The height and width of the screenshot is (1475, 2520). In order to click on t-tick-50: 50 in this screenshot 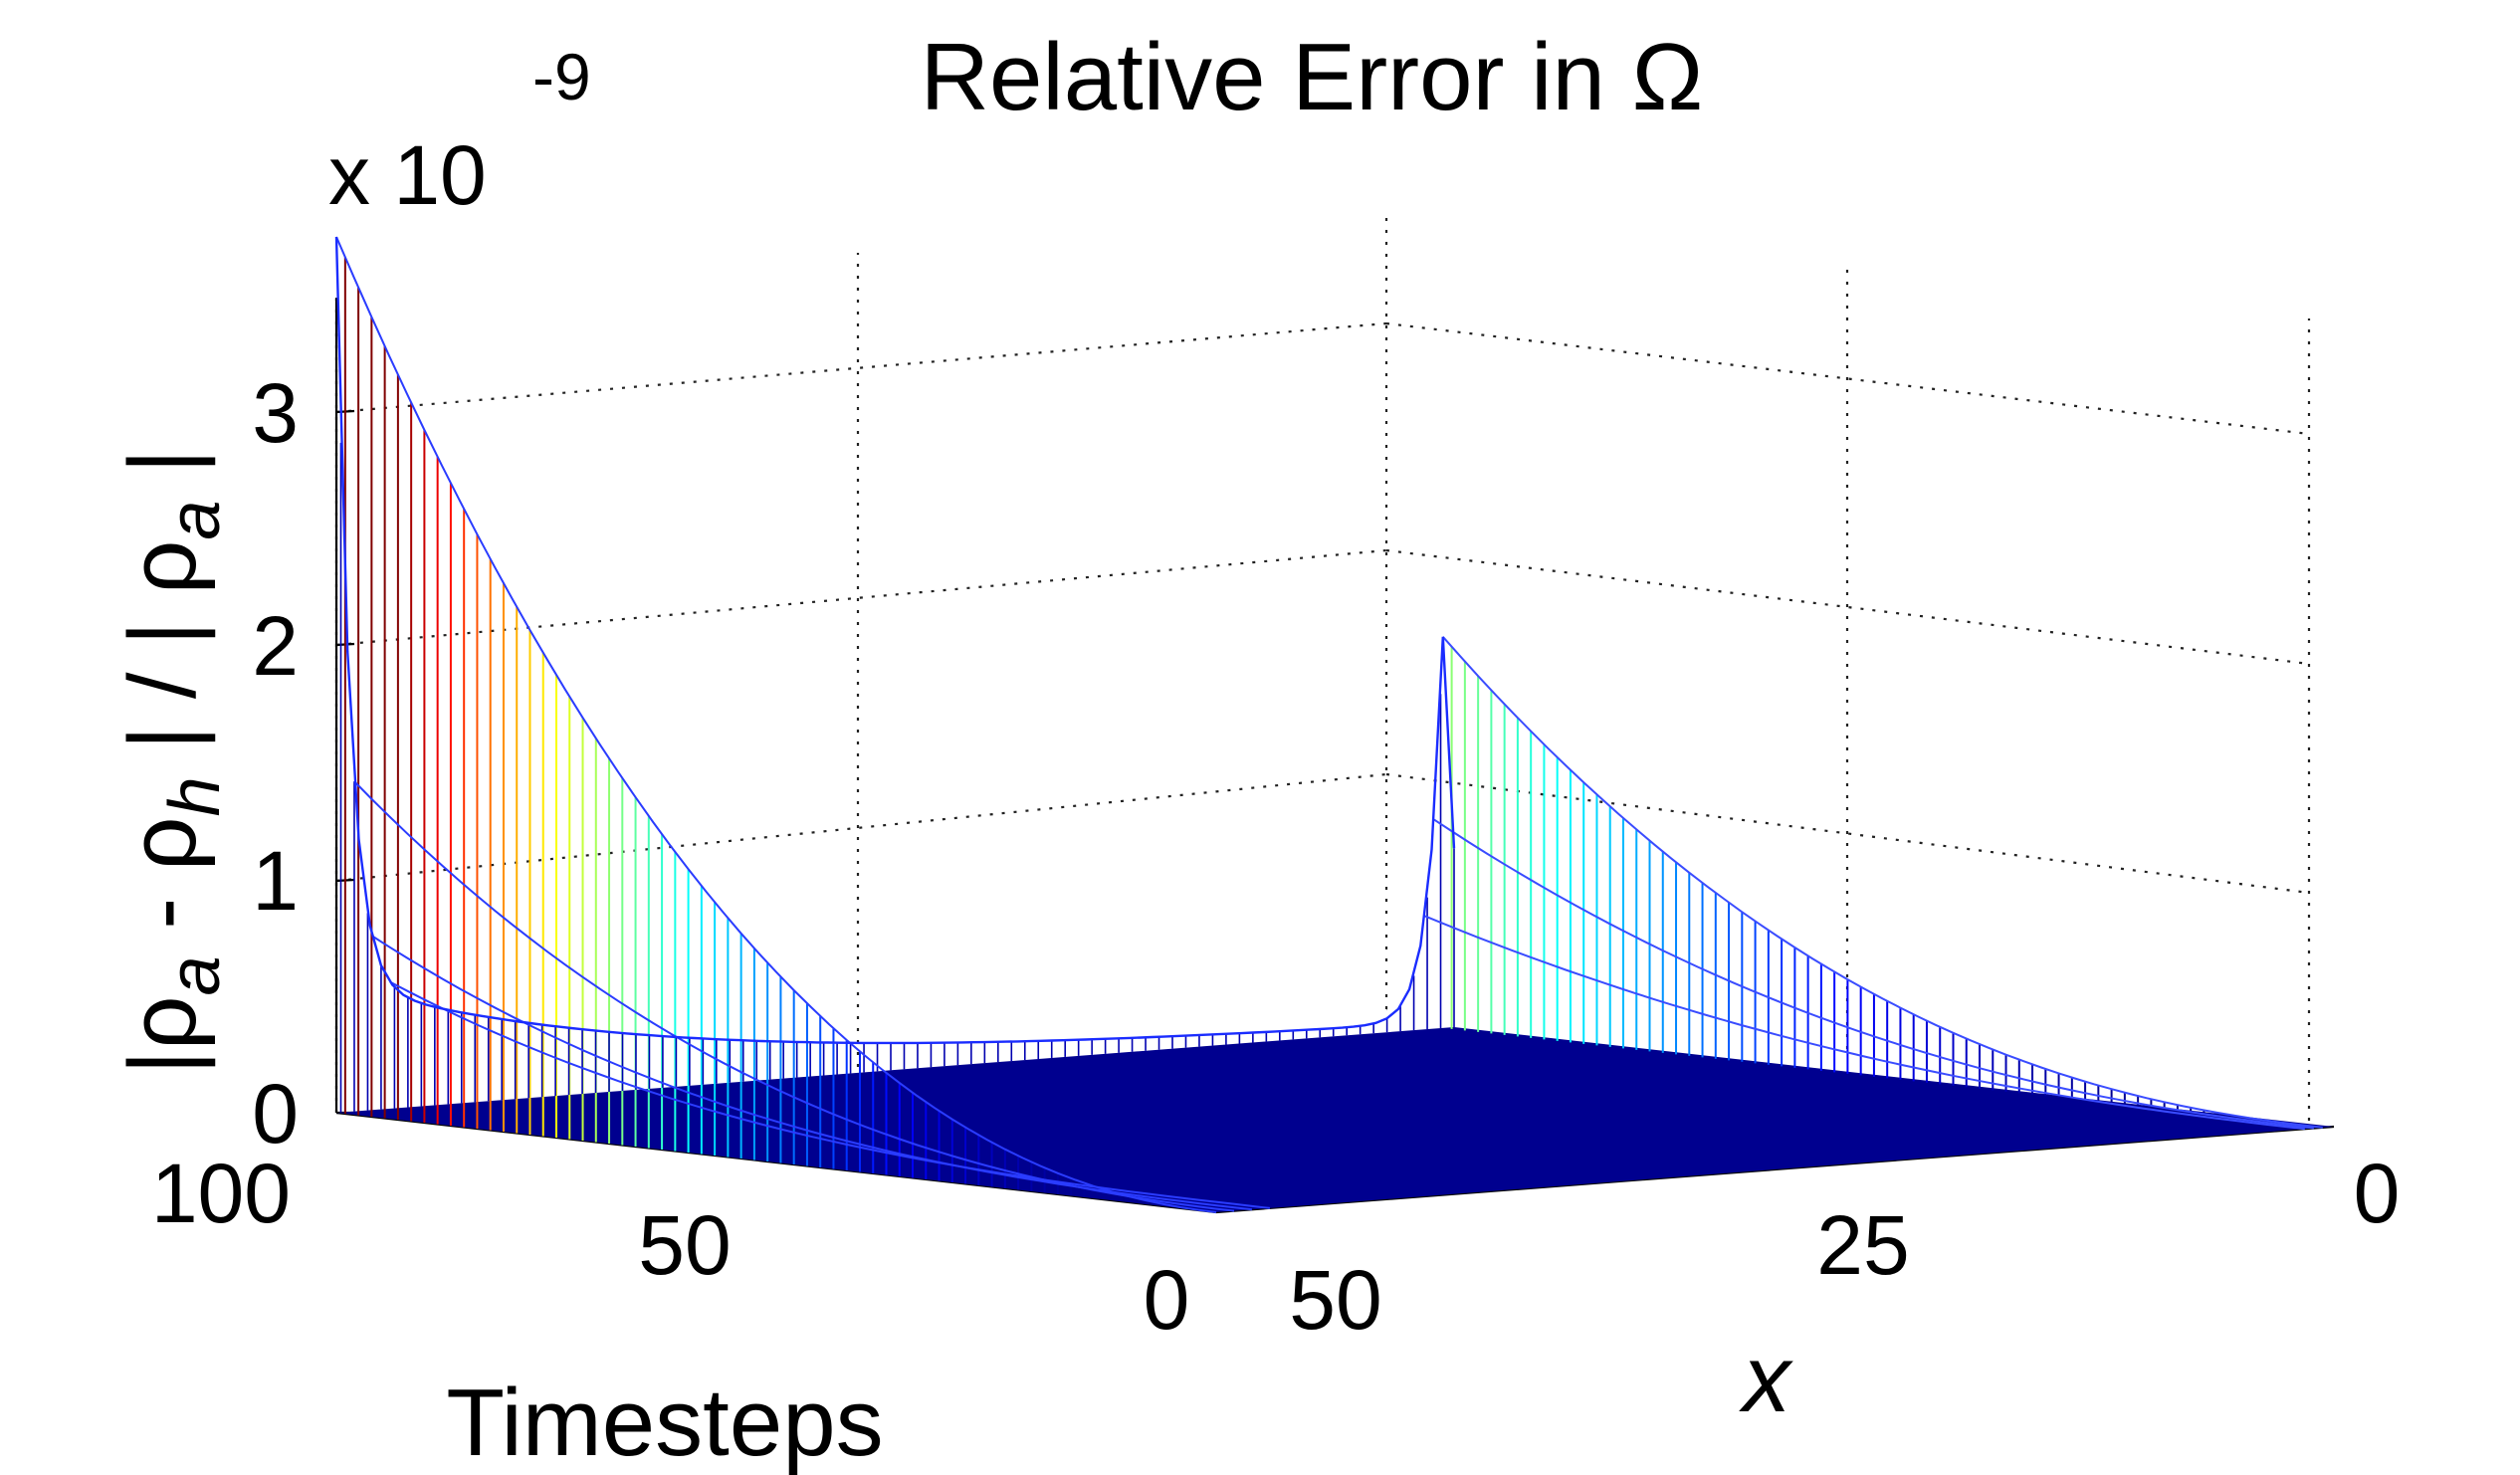, I will do `click(684, 1245)`.